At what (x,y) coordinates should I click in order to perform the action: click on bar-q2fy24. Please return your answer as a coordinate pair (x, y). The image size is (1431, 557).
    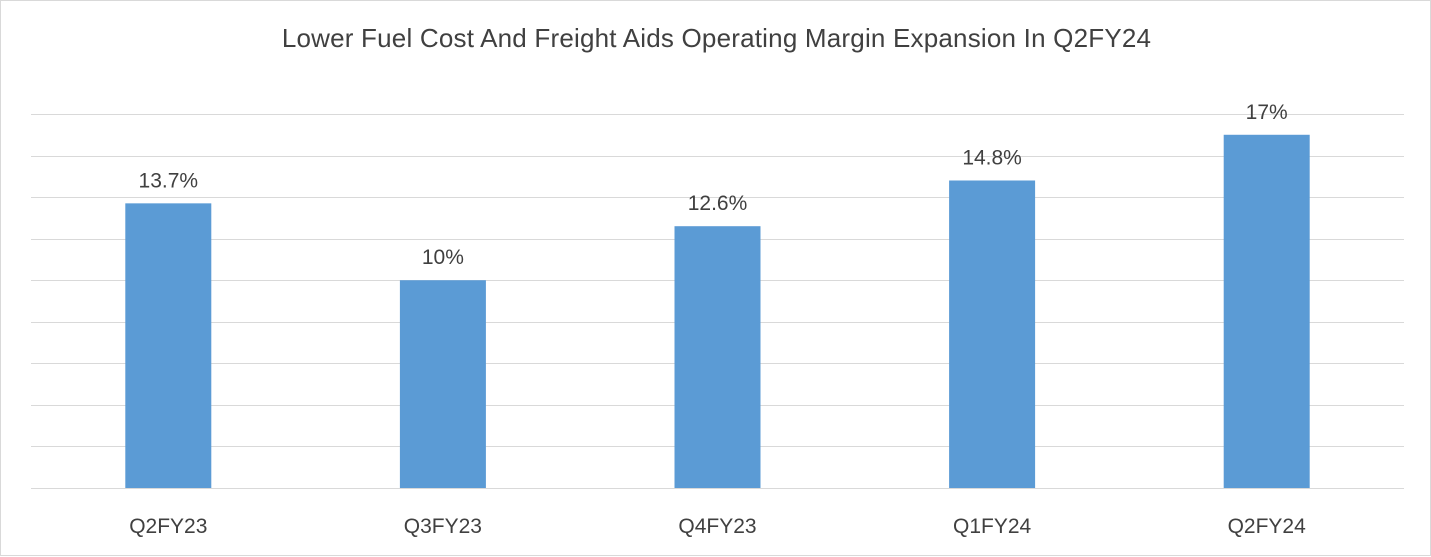
    Looking at the image, I should click on (1266, 311).